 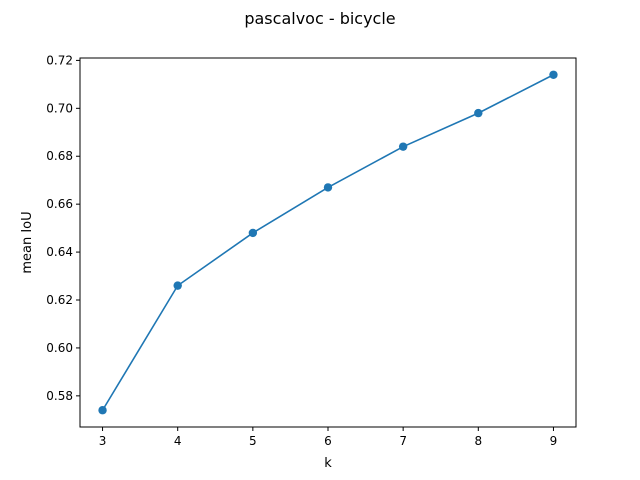 I want to click on y-tick-label: 0.70, so click(x=59, y=108).